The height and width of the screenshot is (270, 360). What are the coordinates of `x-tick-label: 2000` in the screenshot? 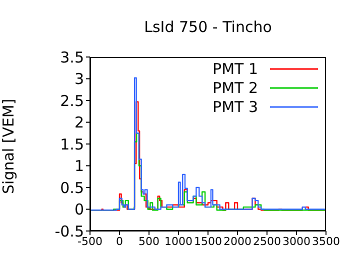 It's located at (238, 241).